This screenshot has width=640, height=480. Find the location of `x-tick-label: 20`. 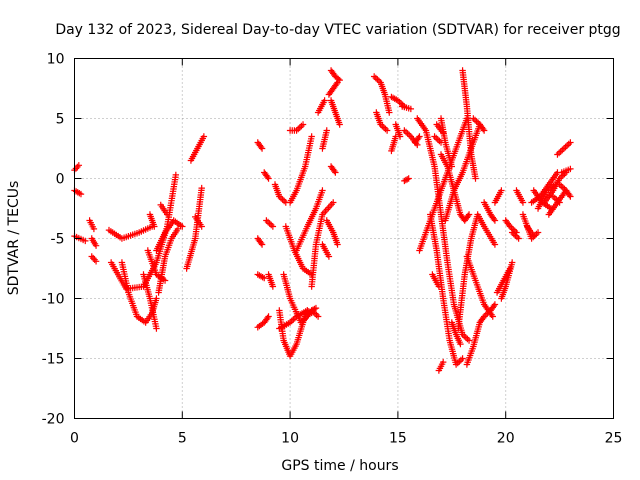

x-tick-label: 20 is located at coordinates (506, 439).